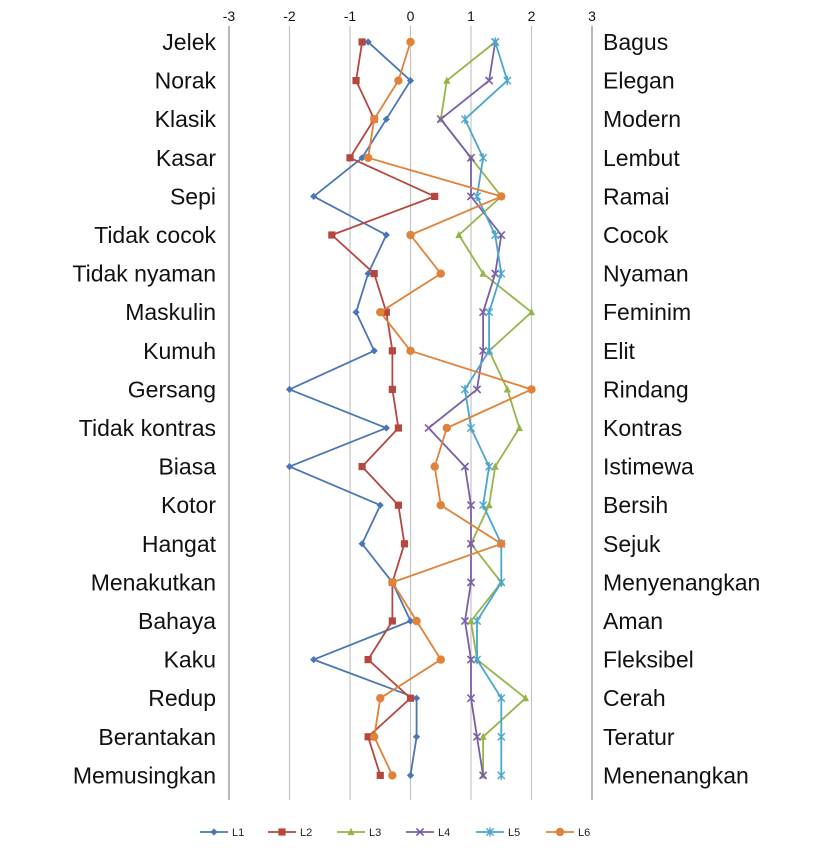  I want to click on series-line-L2, so click(383, 408).